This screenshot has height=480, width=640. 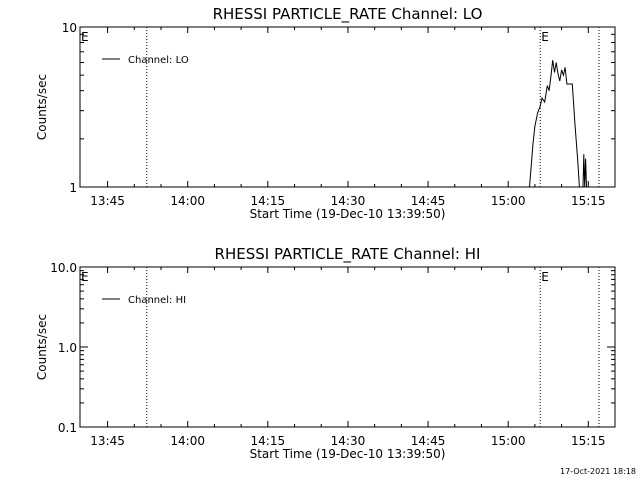 I want to click on panel-2-start-flag-label: E, so click(x=85, y=277).